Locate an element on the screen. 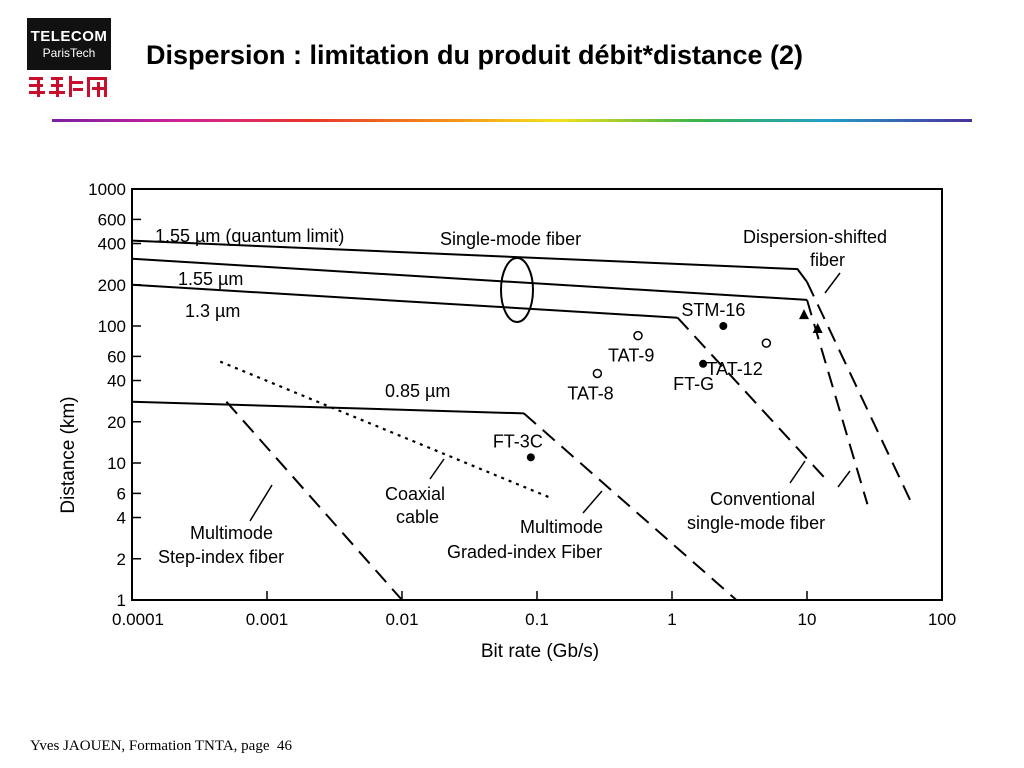 The height and width of the screenshot is (768, 1024). x-tick-label: 100 is located at coordinates (942, 619).